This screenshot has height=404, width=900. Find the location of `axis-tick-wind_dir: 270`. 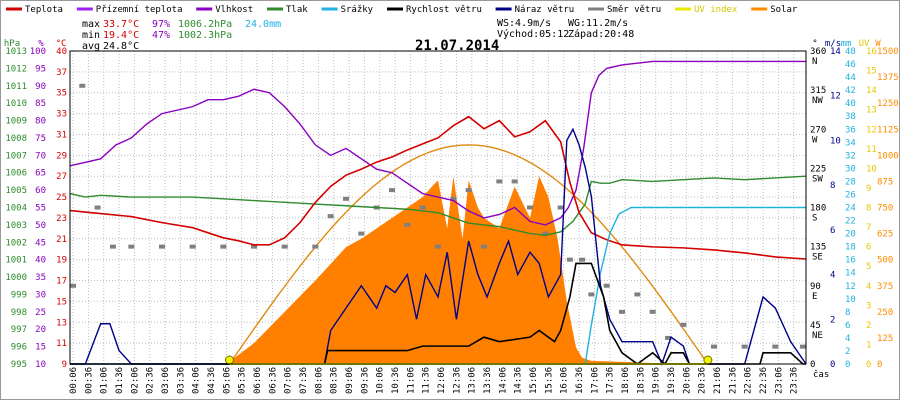

axis-tick-wind_dir: 270 is located at coordinates (818, 130).